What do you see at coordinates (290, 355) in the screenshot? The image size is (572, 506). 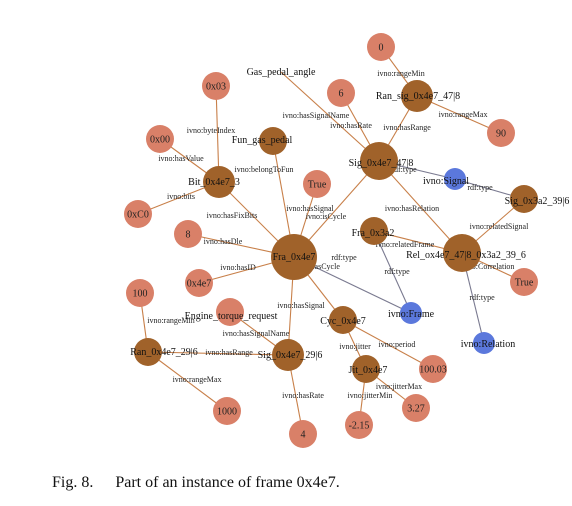 I see `node-label-sig29: Sig_0x4e7_29|6` at bounding box center [290, 355].